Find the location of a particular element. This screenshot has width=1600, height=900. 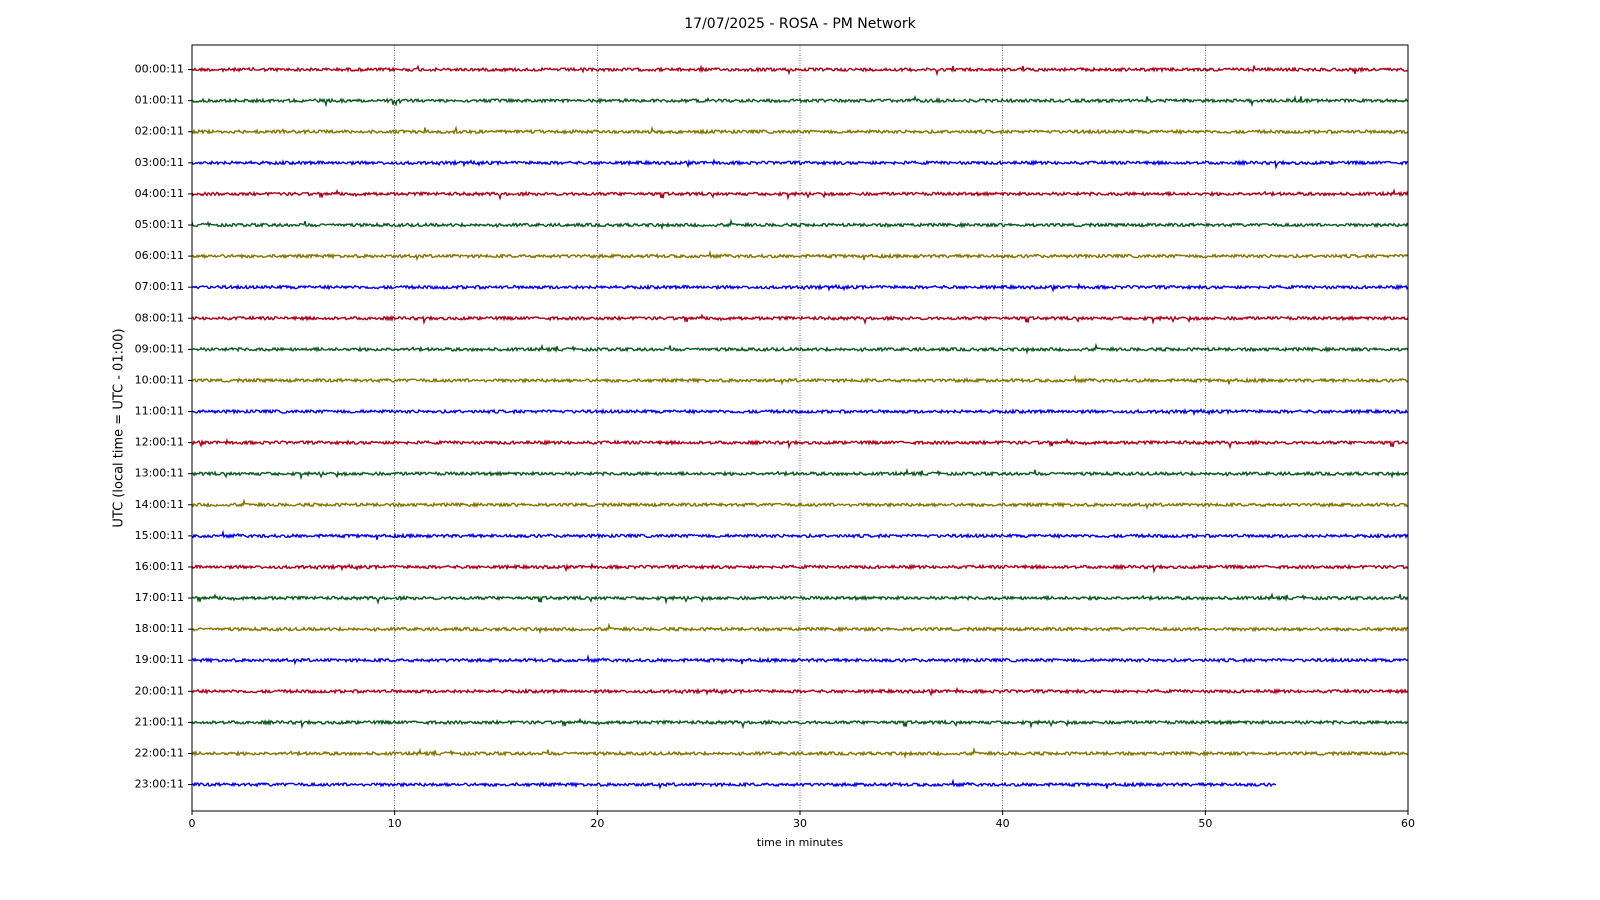

y-tick-label: 13:00:11 is located at coordinates (159, 473).